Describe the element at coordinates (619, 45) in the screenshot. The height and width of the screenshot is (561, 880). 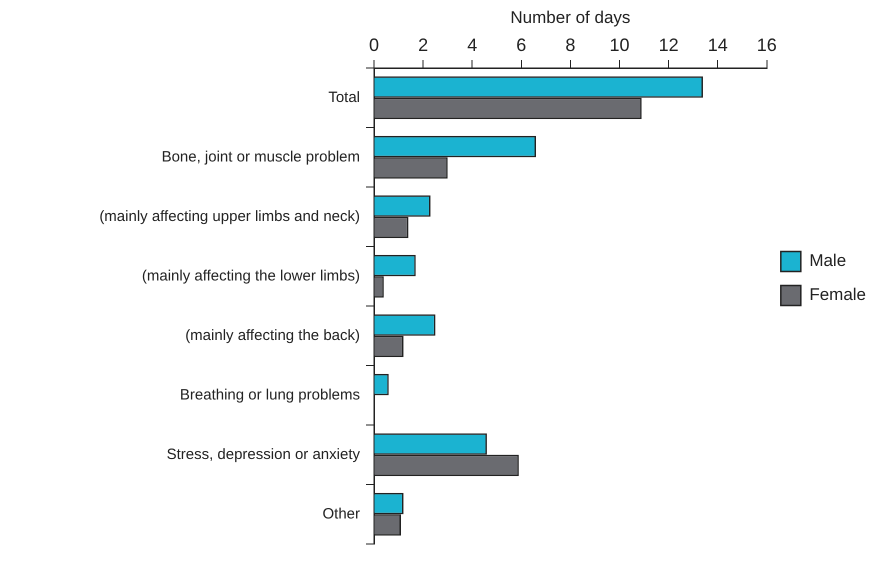
I see `x-tick-label: 10` at that location.